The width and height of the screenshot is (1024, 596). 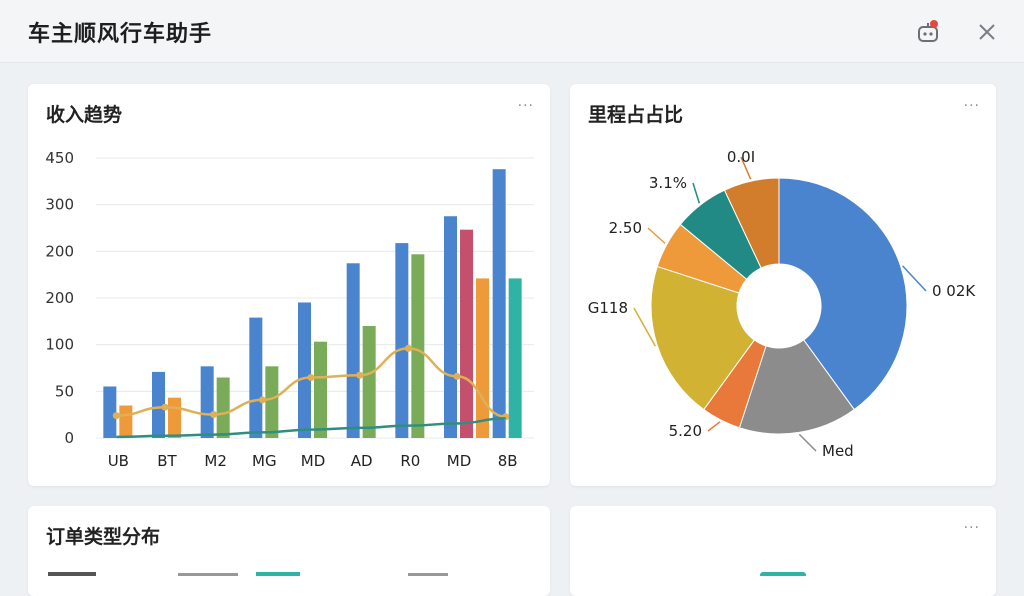 I want to click on card-title: 里程占占比, so click(x=636, y=115).